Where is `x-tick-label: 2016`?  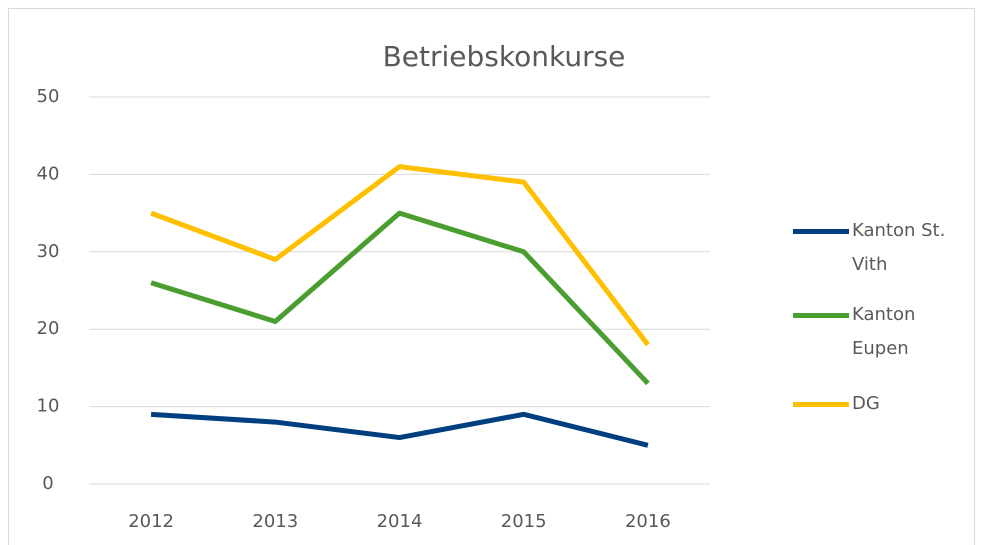
x-tick-label: 2016 is located at coordinates (648, 521).